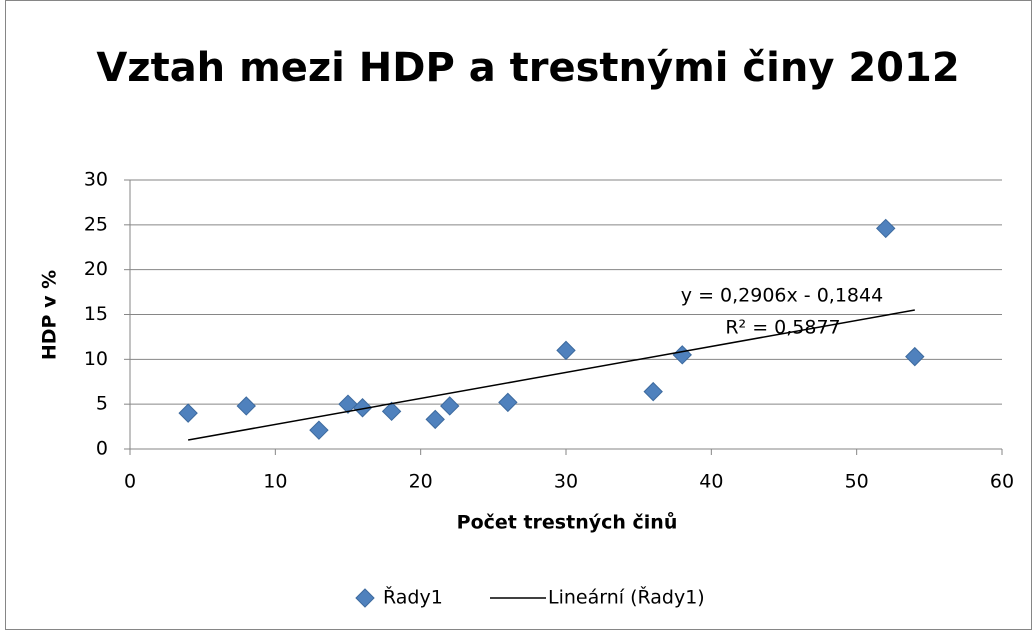 Image resolution: width=1033 pixels, height=631 pixels. What do you see at coordinates (275, 482) in the screenshot?
I see `x-tick-label: 10` at bounding box center [275, 482].